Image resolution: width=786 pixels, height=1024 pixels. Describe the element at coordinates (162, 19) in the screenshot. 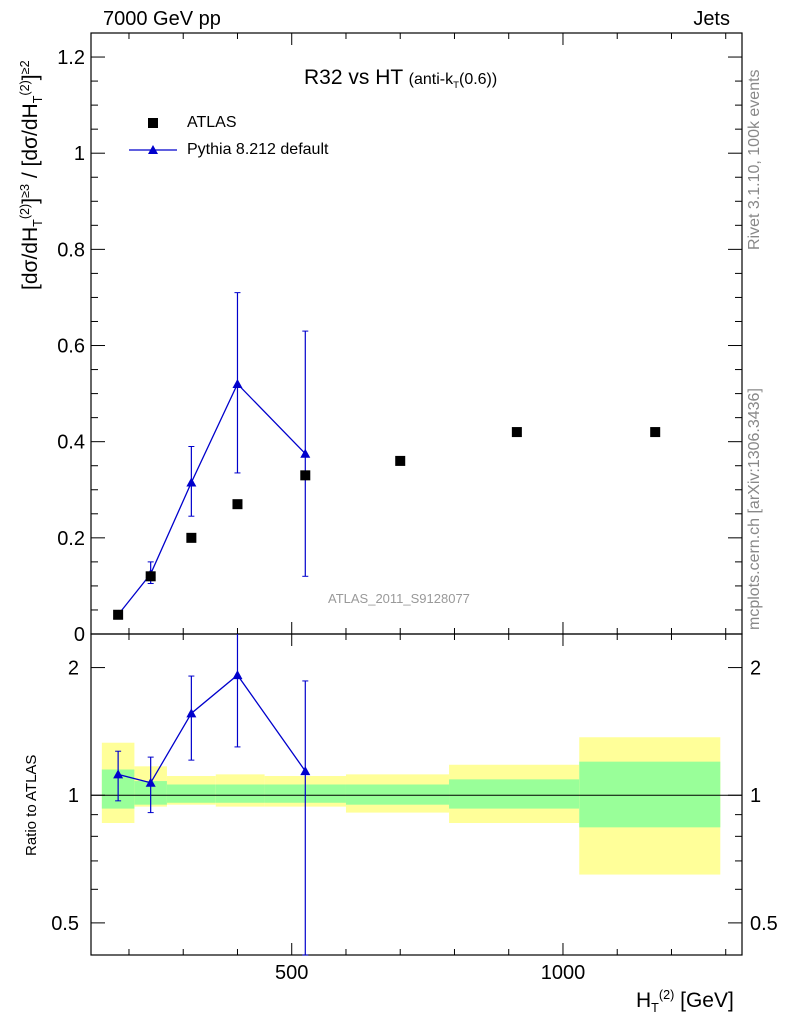

I see `header-energy: 7000 GeV pp` at that location.